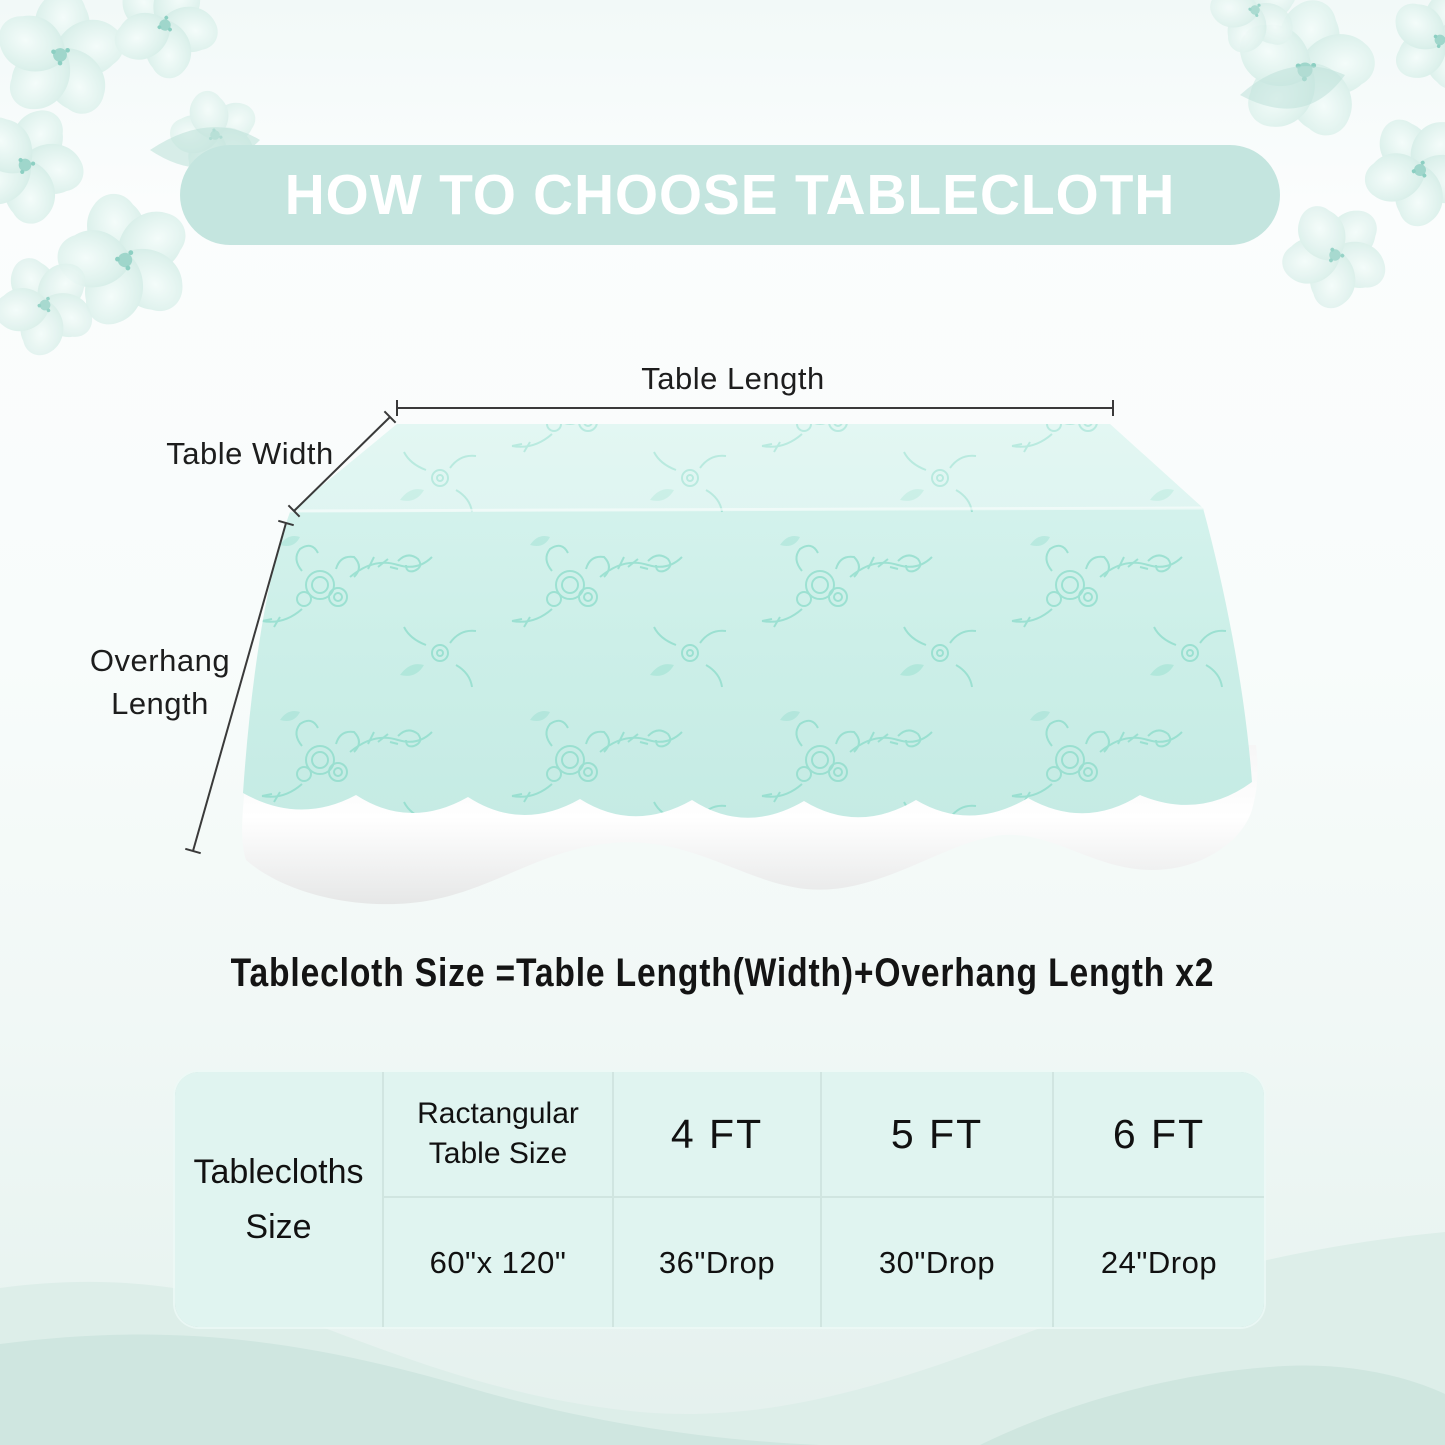 The image size is (1445, 1445). What do you see at coordinates (733, 378) in the screenshot?
I see `table-length-label: Table Length` at bounding box center [733, 378].